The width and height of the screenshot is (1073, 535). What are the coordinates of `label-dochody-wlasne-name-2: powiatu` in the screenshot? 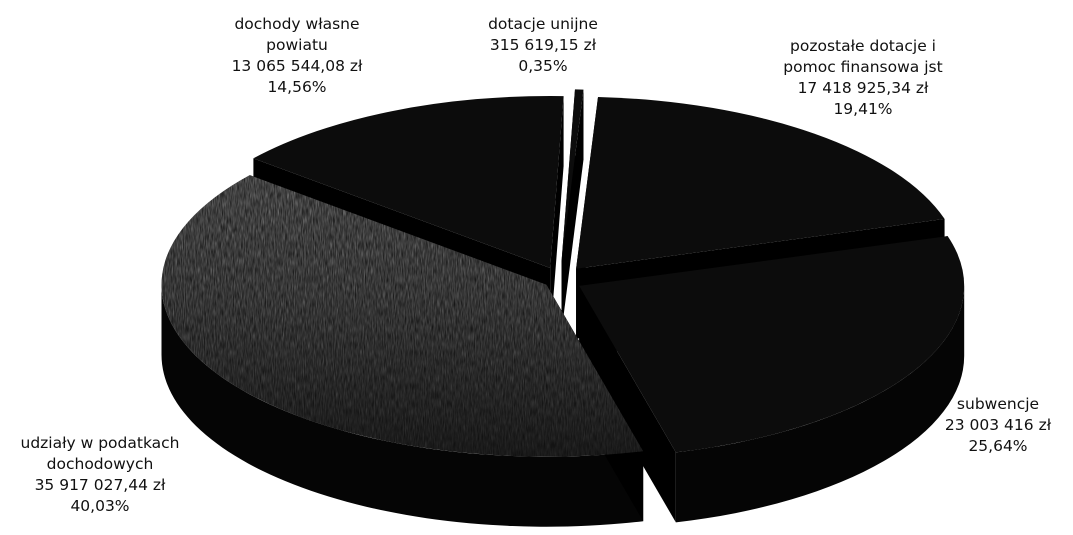 It's located at (297, 45).